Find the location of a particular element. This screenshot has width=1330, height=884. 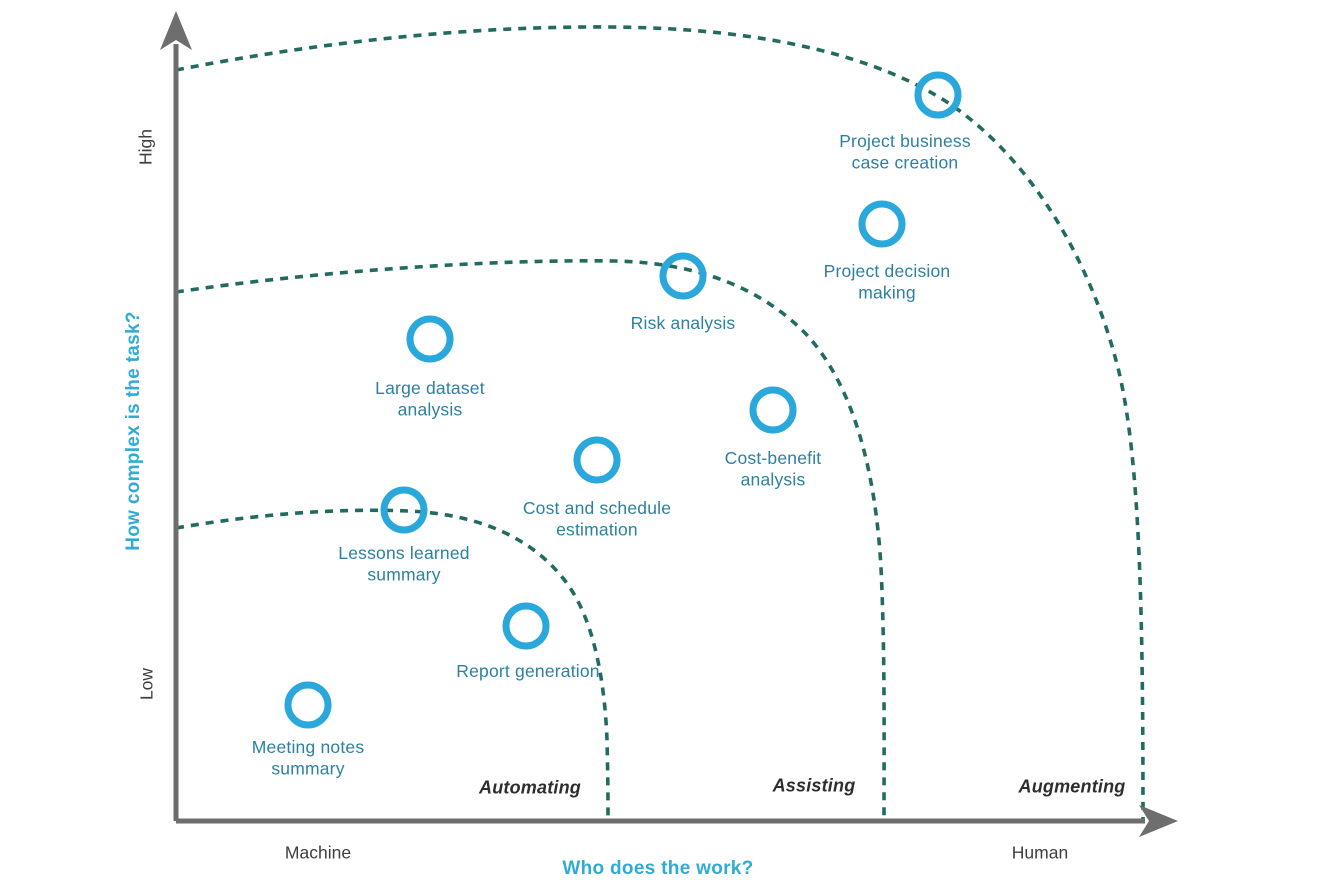

y-axis-high-label: High is located at coordinates (145, 147).